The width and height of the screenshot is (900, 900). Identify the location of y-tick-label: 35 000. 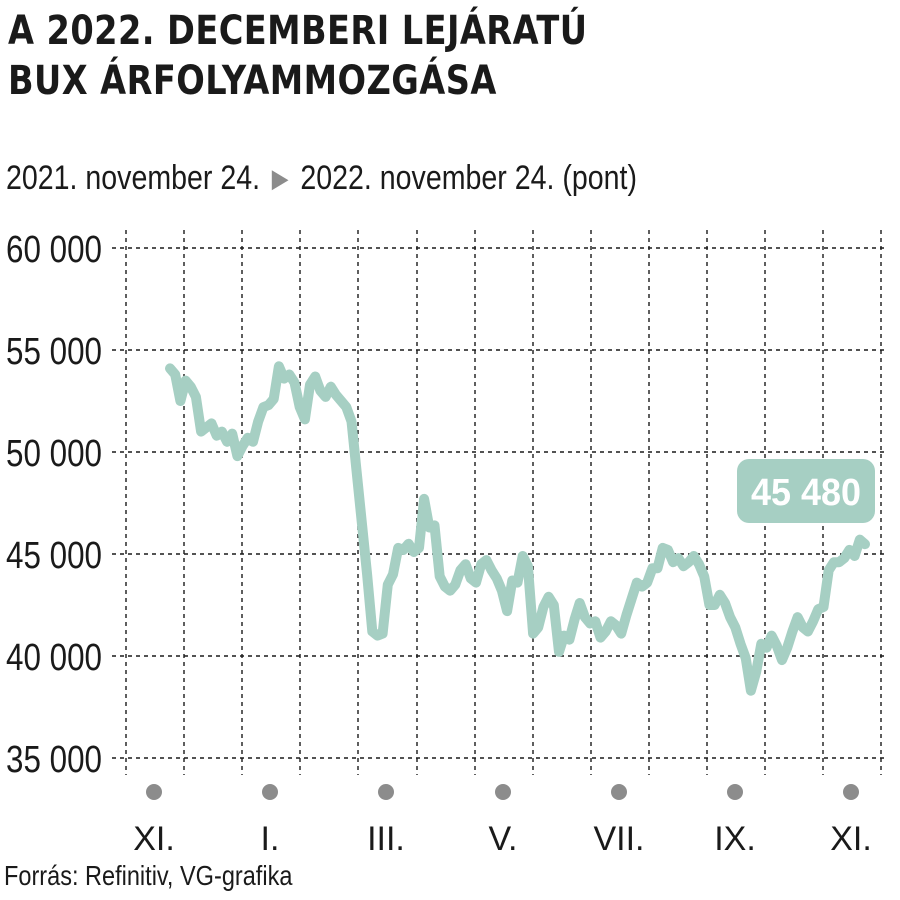
(54, 760).